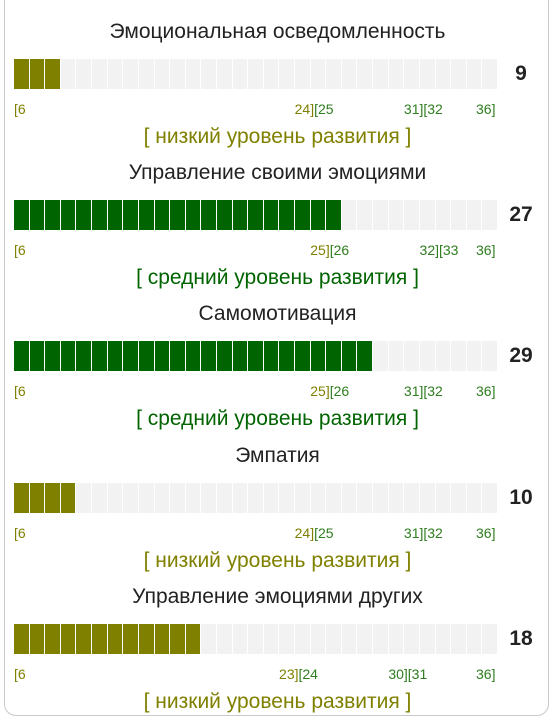 The width and height of the screenshot is (555, 724). What do you see at coordinates (408, 674) in the screenshot?
I see `tick-boundary-2: 30][31` at bounding box center [408, 674].